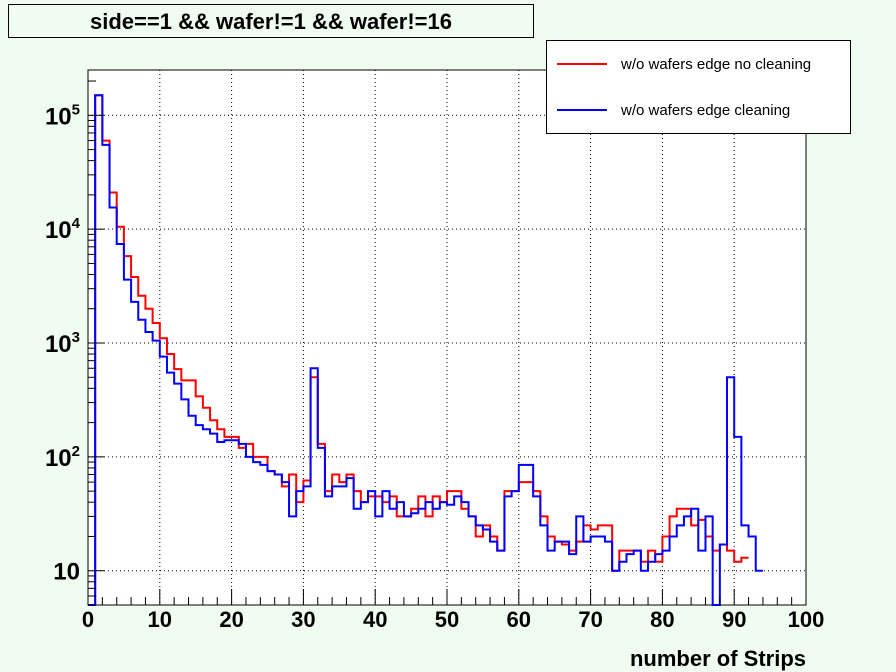  I want to click on x-tick-label: 80, so click(662, 619).